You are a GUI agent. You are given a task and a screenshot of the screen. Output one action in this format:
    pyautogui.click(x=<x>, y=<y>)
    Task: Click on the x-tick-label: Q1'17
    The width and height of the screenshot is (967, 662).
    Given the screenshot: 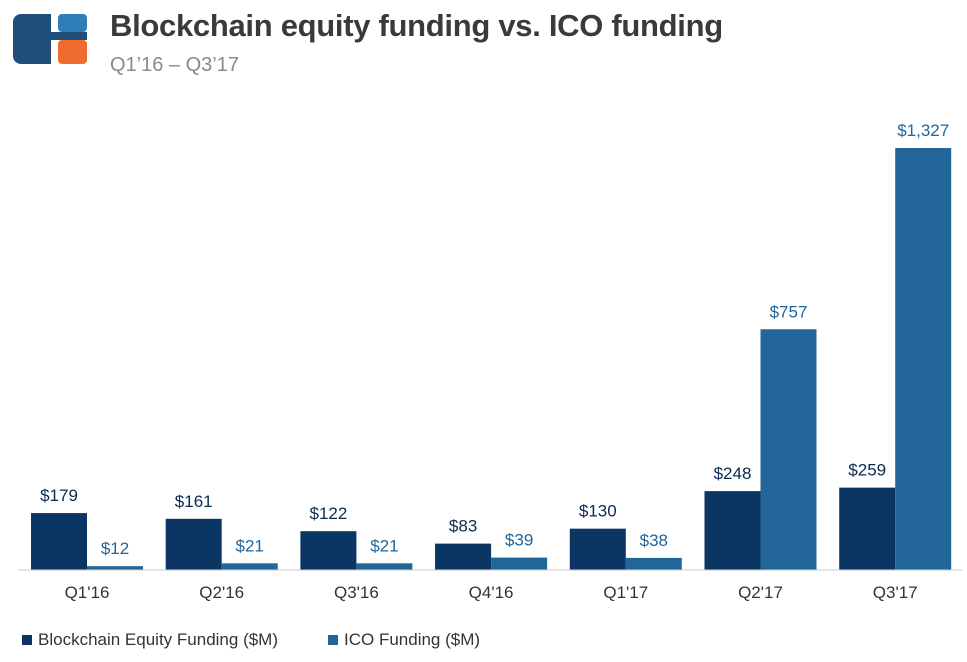 What is the action you would take?
    pyautogui.click(x=625, y=592)
    